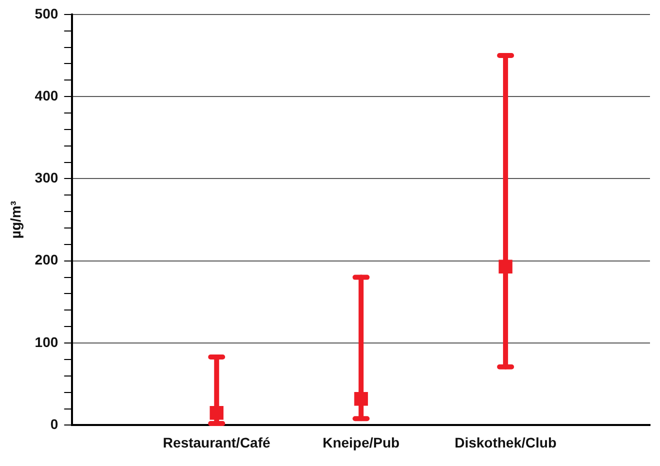 This screenshot has height=466, width=660. What do you see at coordinates (46, 13) in the screenshot?
I see `y-tick-label: 500` at bounding box center [46, 13].